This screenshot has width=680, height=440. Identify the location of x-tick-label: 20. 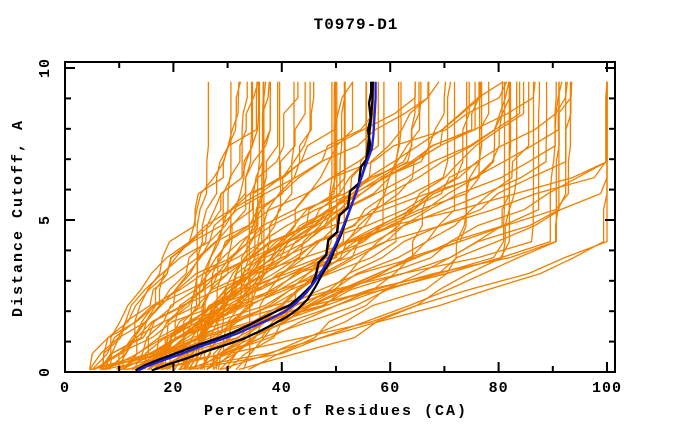
(173, 388).